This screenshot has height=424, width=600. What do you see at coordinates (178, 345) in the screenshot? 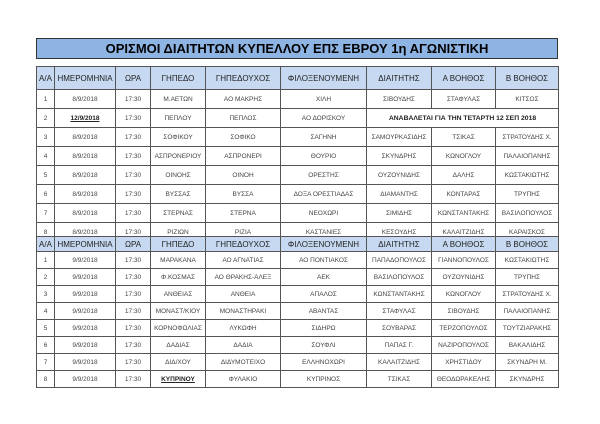
I see `cell-stadium: ΔΑΔΙΑΣ` at bounding box center [178, 345].